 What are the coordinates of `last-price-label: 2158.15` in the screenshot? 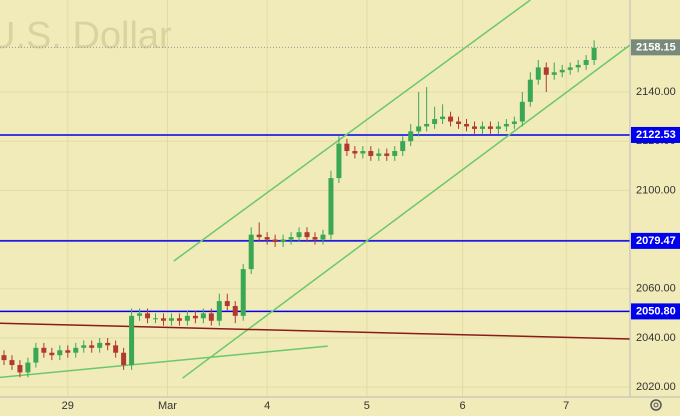 It's located at (656, 47).